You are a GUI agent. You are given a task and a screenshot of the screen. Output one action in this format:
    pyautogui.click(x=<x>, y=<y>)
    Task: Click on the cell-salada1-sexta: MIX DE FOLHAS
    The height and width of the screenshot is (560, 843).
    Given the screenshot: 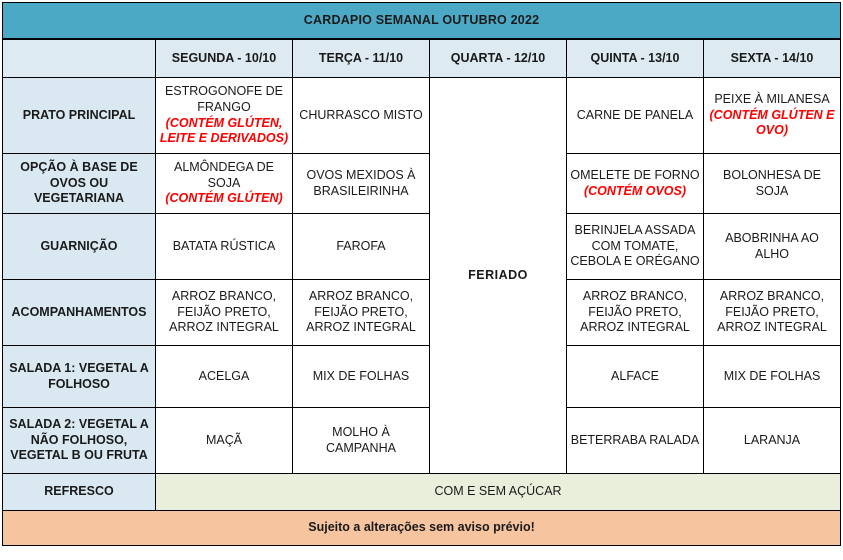 What is the action you would take?
    pyautogui.click(x=772, y=376)
    